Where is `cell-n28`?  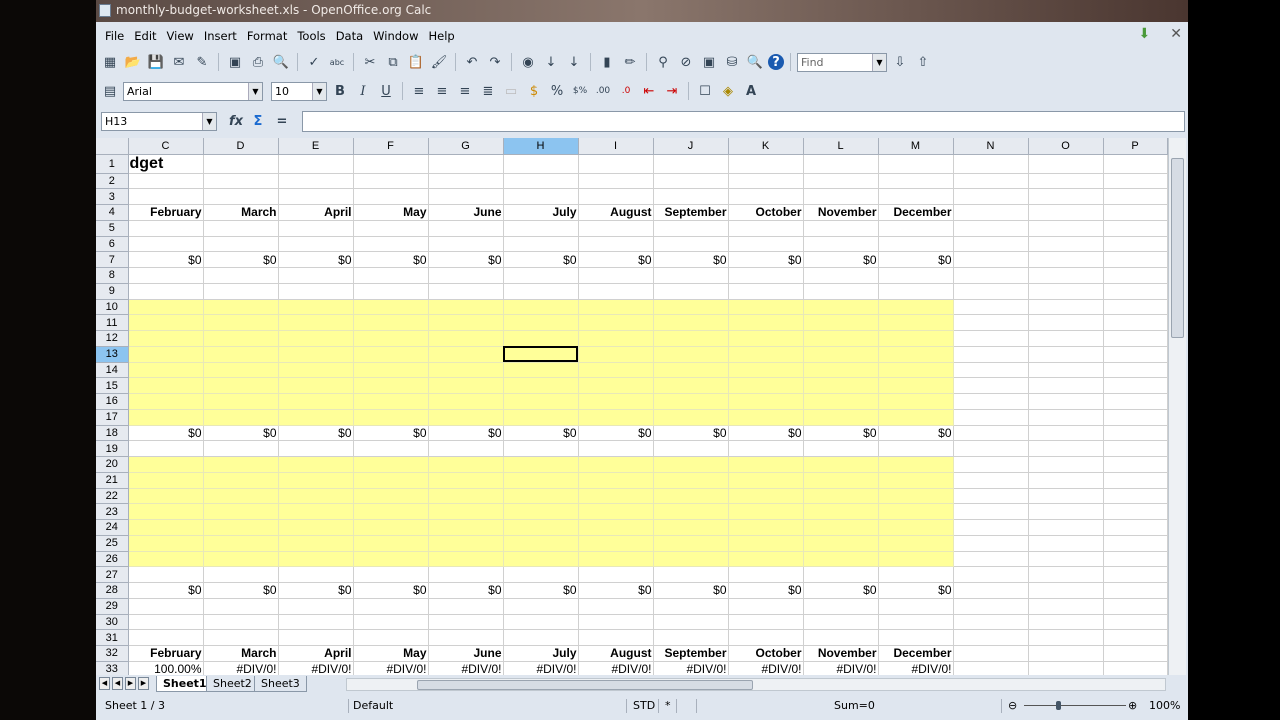
cell-n28 is located at coordinates (991, 590).